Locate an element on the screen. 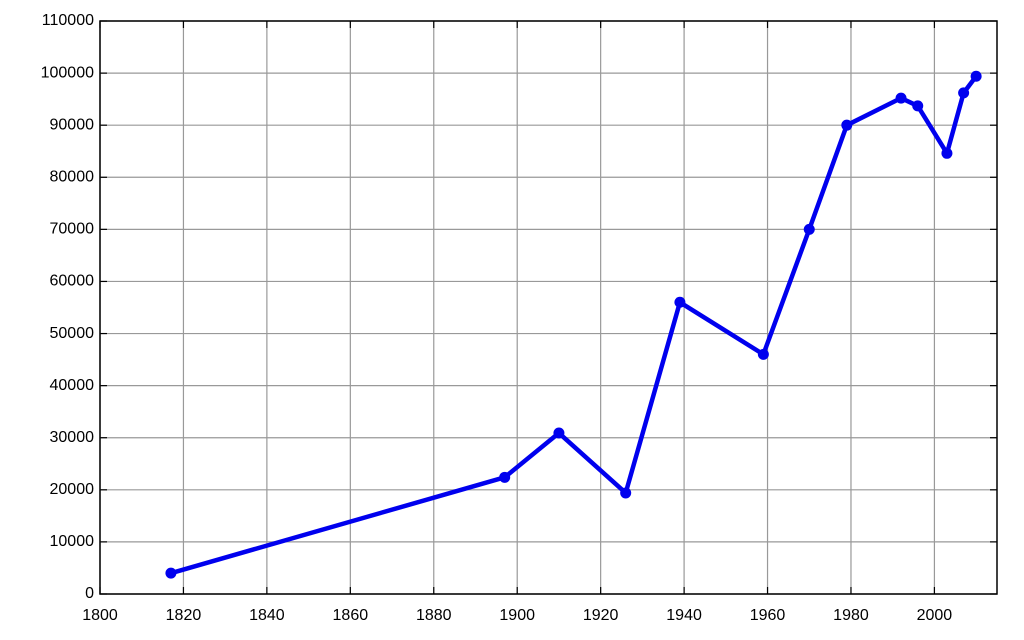  y-tick-label: 10000 is located at coordinates (72, 541).